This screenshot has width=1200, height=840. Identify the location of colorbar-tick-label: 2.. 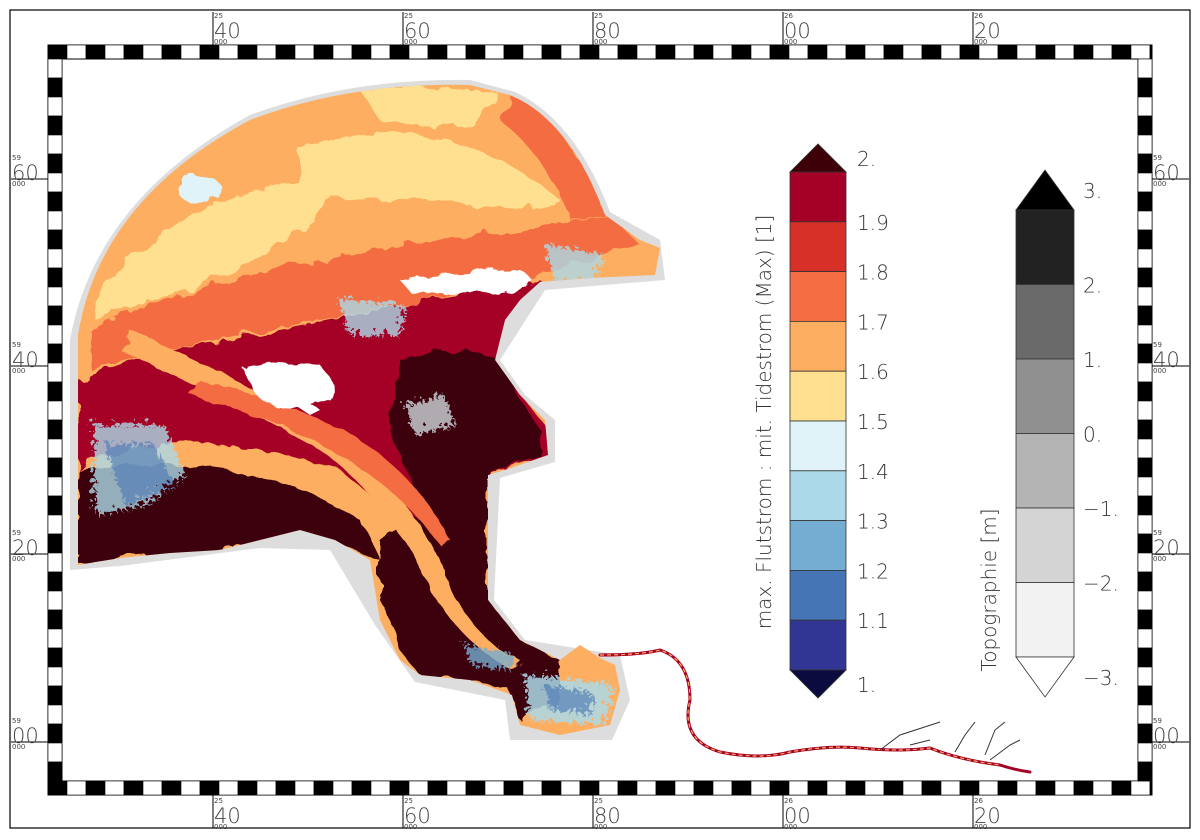
(866, 159).